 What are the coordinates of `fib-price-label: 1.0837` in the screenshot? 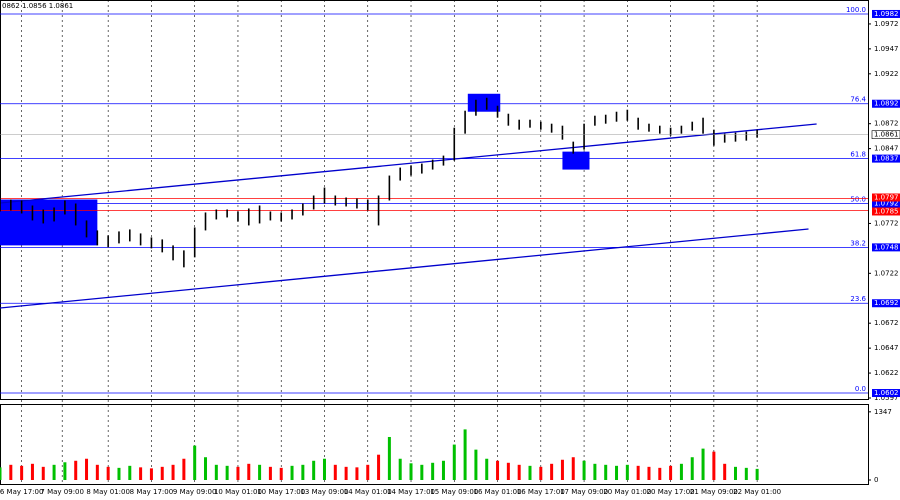 It's located at (886, 159).